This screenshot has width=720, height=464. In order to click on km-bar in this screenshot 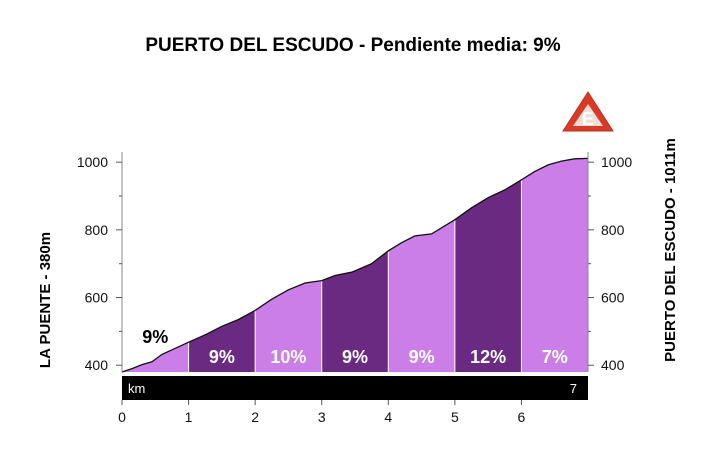, I will do `click(355, 388)`.